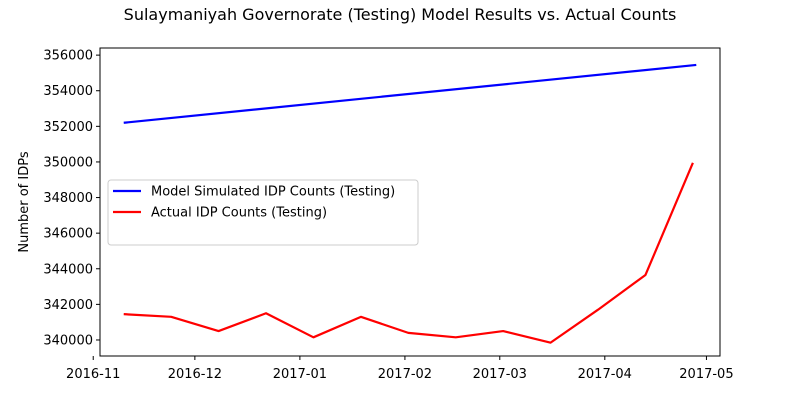 This screenshot has width=800, height=400. What do you see at coordinates (706, 374) in the screenshot?
I see `x-tick-label: 2017-05` at bounding box center [706, 374].